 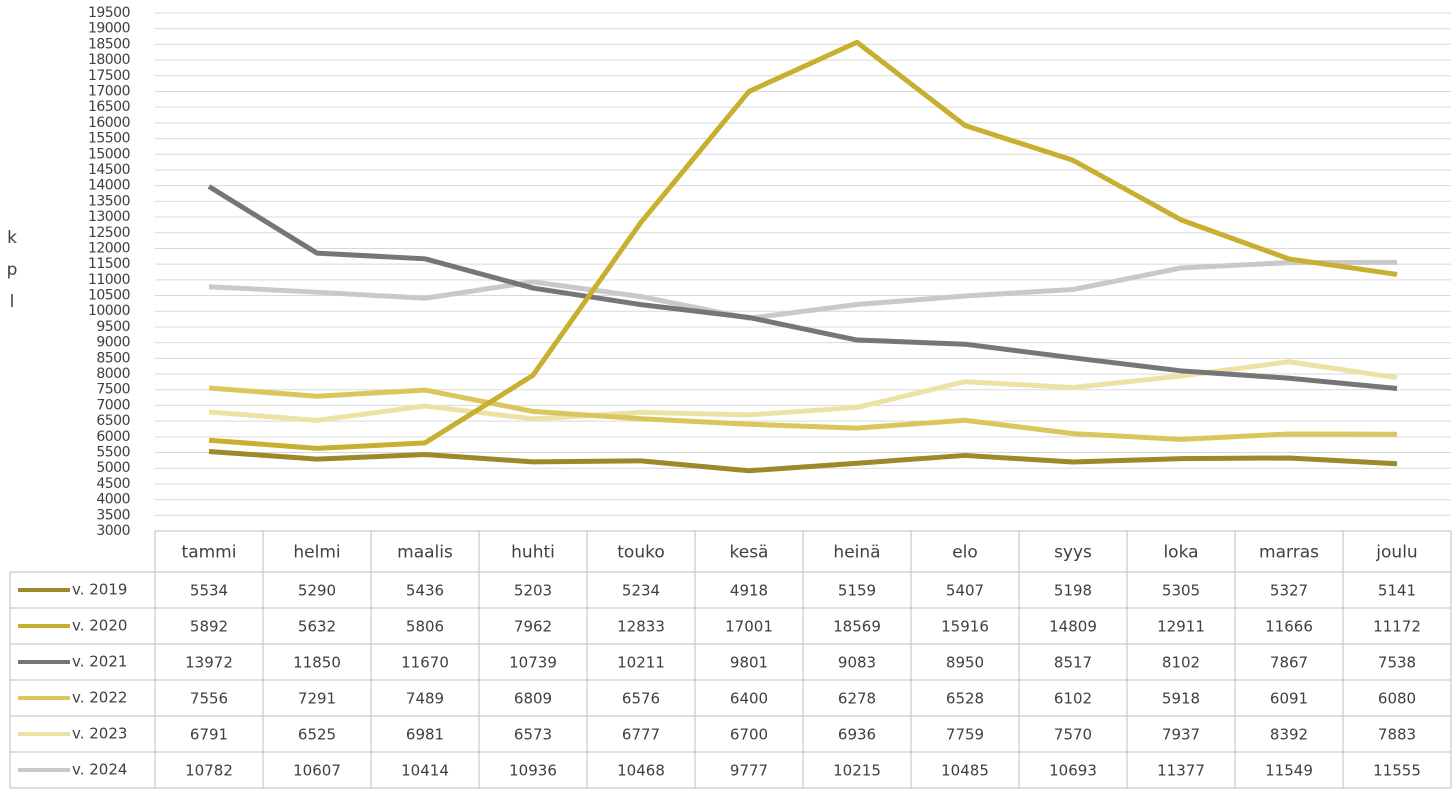 What do you see at coordinates (857, 735) in the screenshot?
I see `table-cell: 6936` at bounding box center [857, 735].